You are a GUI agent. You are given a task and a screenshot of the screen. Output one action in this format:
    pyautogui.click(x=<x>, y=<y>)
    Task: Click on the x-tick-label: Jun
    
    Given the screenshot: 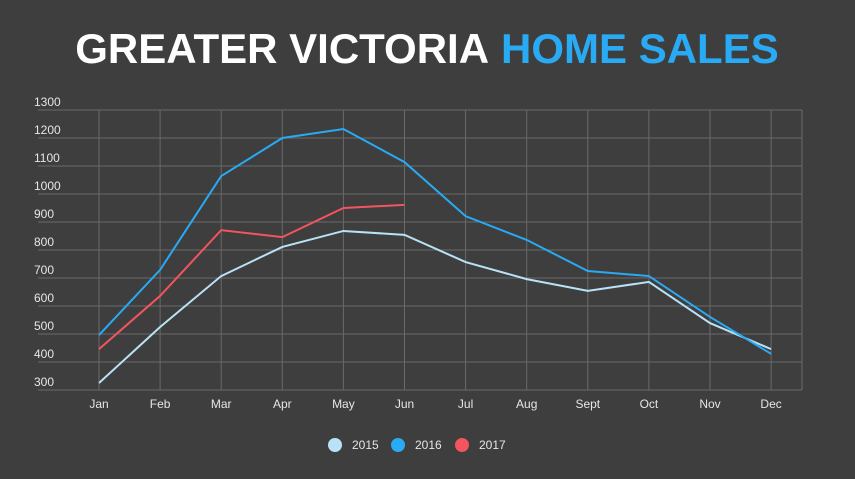 What is the action you would take?
    pyautogui.click(x=404, y=404)
    